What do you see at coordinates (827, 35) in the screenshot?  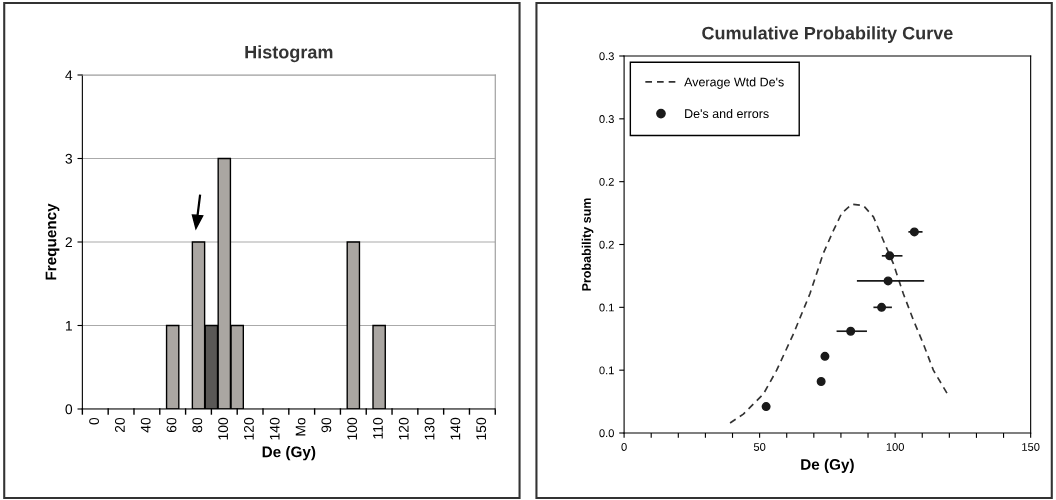 I see `chart-title: Cumulative Probability Curve` at bounding box center [827, 35].